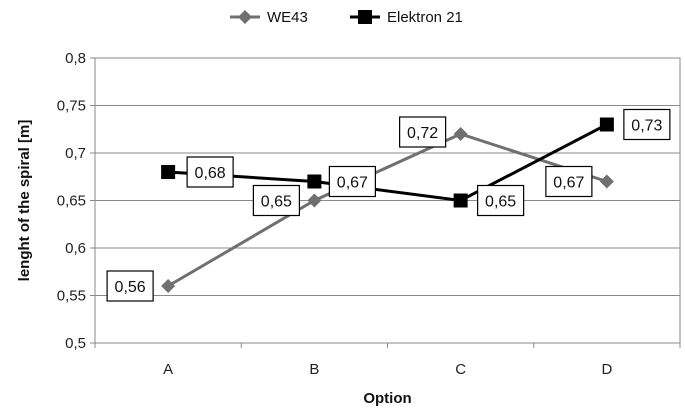 This screenshot has width=685, height=409. I want to click on svg-text: 0,68, so click(210, 173).